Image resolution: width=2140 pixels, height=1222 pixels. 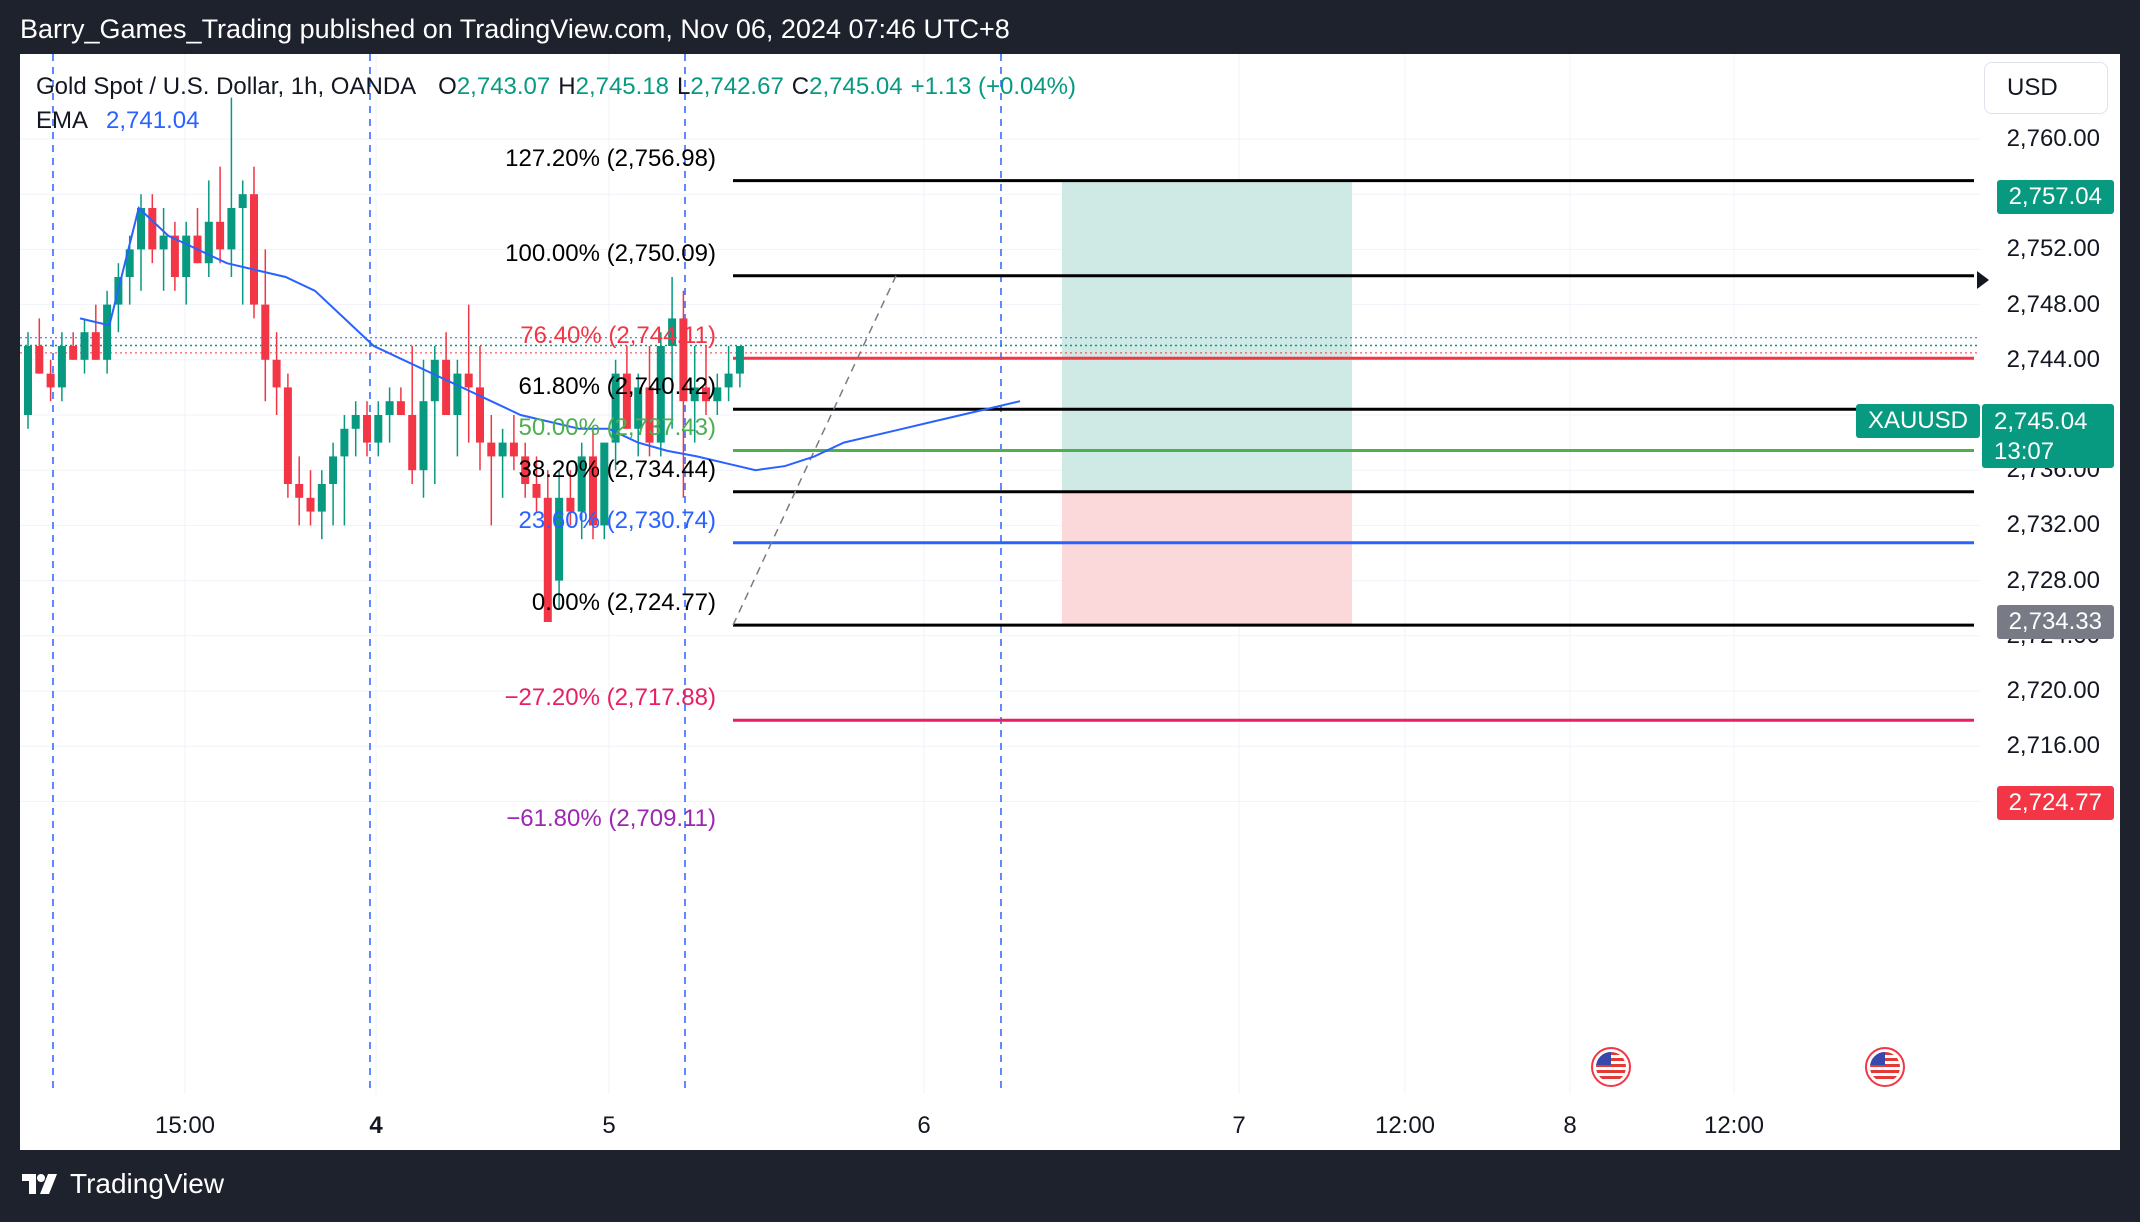 What do you see at coordinates (2053, 580) in the screenshot?
I see `price-axis-label: 2,728.00` at bounding box center [2053, 580].